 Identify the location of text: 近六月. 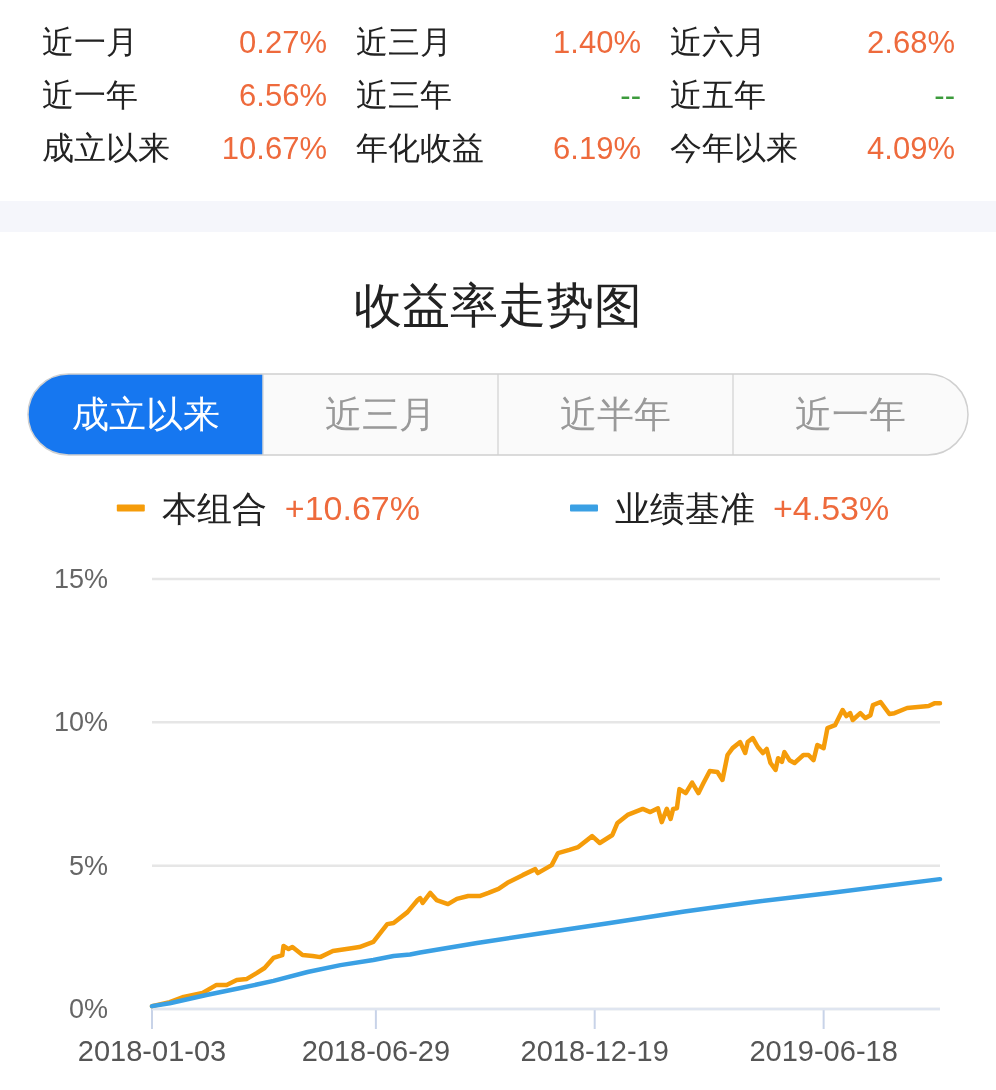
(718, 42).